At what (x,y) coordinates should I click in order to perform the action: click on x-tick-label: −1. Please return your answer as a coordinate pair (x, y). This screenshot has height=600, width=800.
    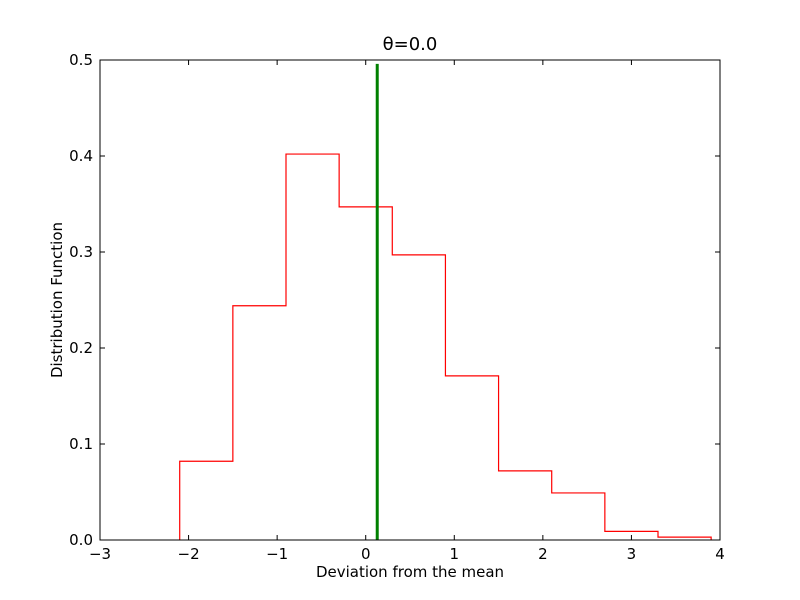
    Looking at the image, I should click on (277, 554).